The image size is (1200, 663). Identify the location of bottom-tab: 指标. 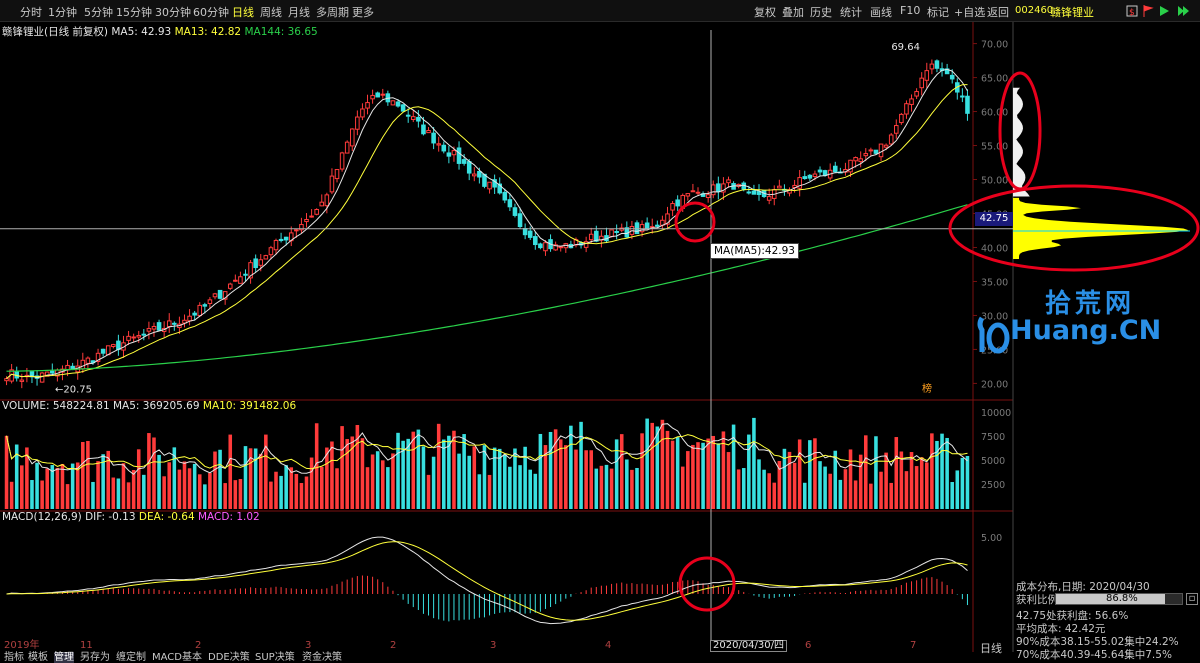
(14, 657).